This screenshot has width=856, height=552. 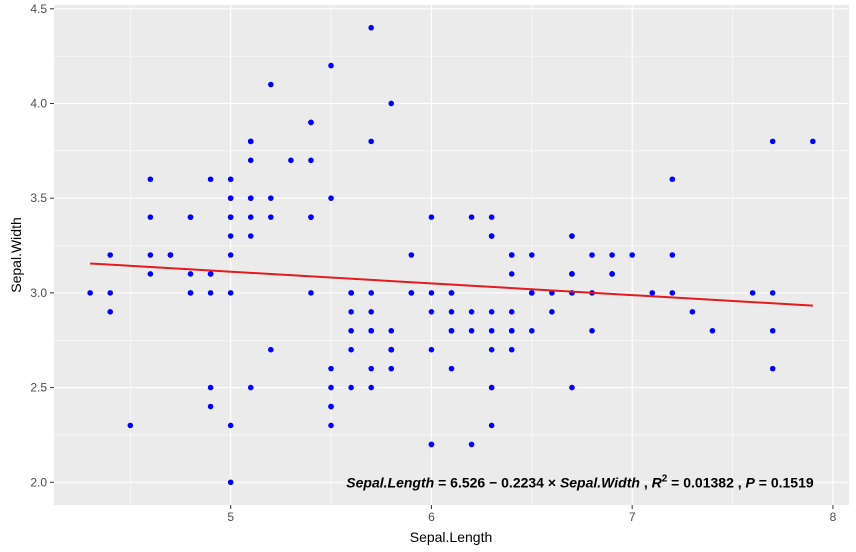 I want to click on annotation-r-value: = 0.01382 ,, so click(x=706, y=482).